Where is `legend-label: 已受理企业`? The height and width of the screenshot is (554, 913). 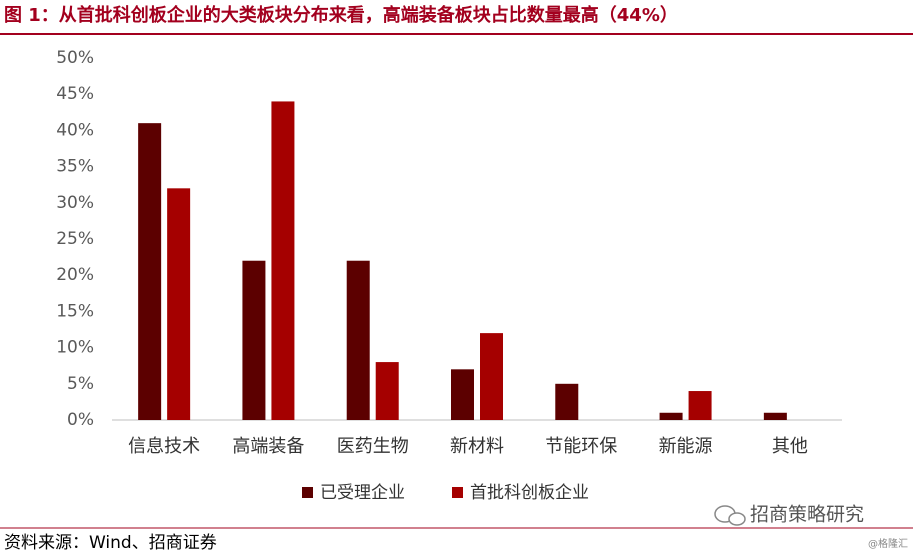 legend-label: 已受理企业 is located at coordinates (362, 493).